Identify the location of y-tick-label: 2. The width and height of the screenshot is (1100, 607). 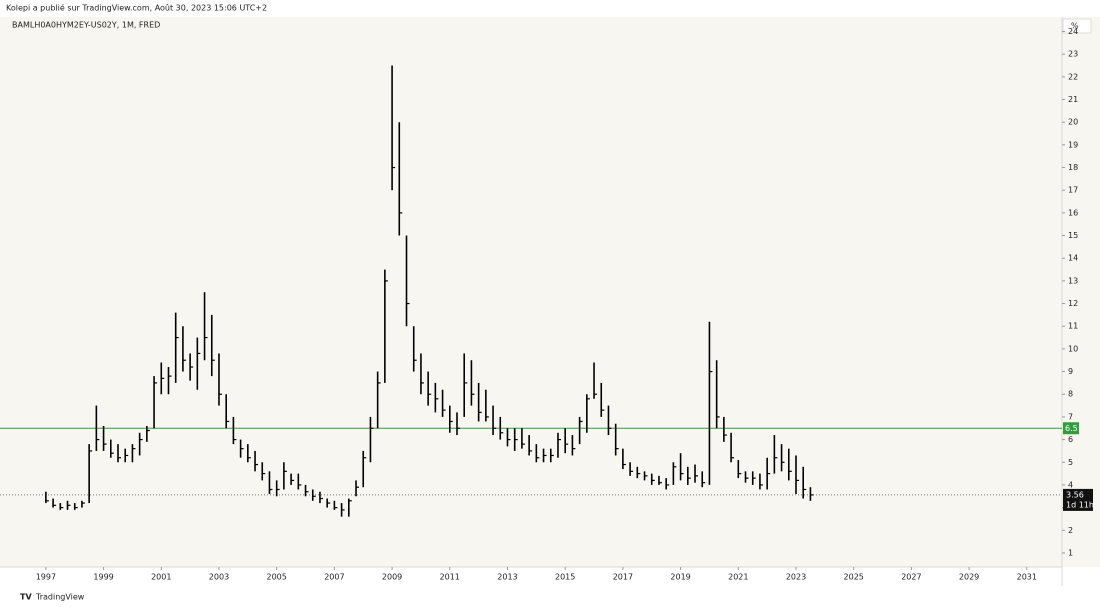
(1070, 530).